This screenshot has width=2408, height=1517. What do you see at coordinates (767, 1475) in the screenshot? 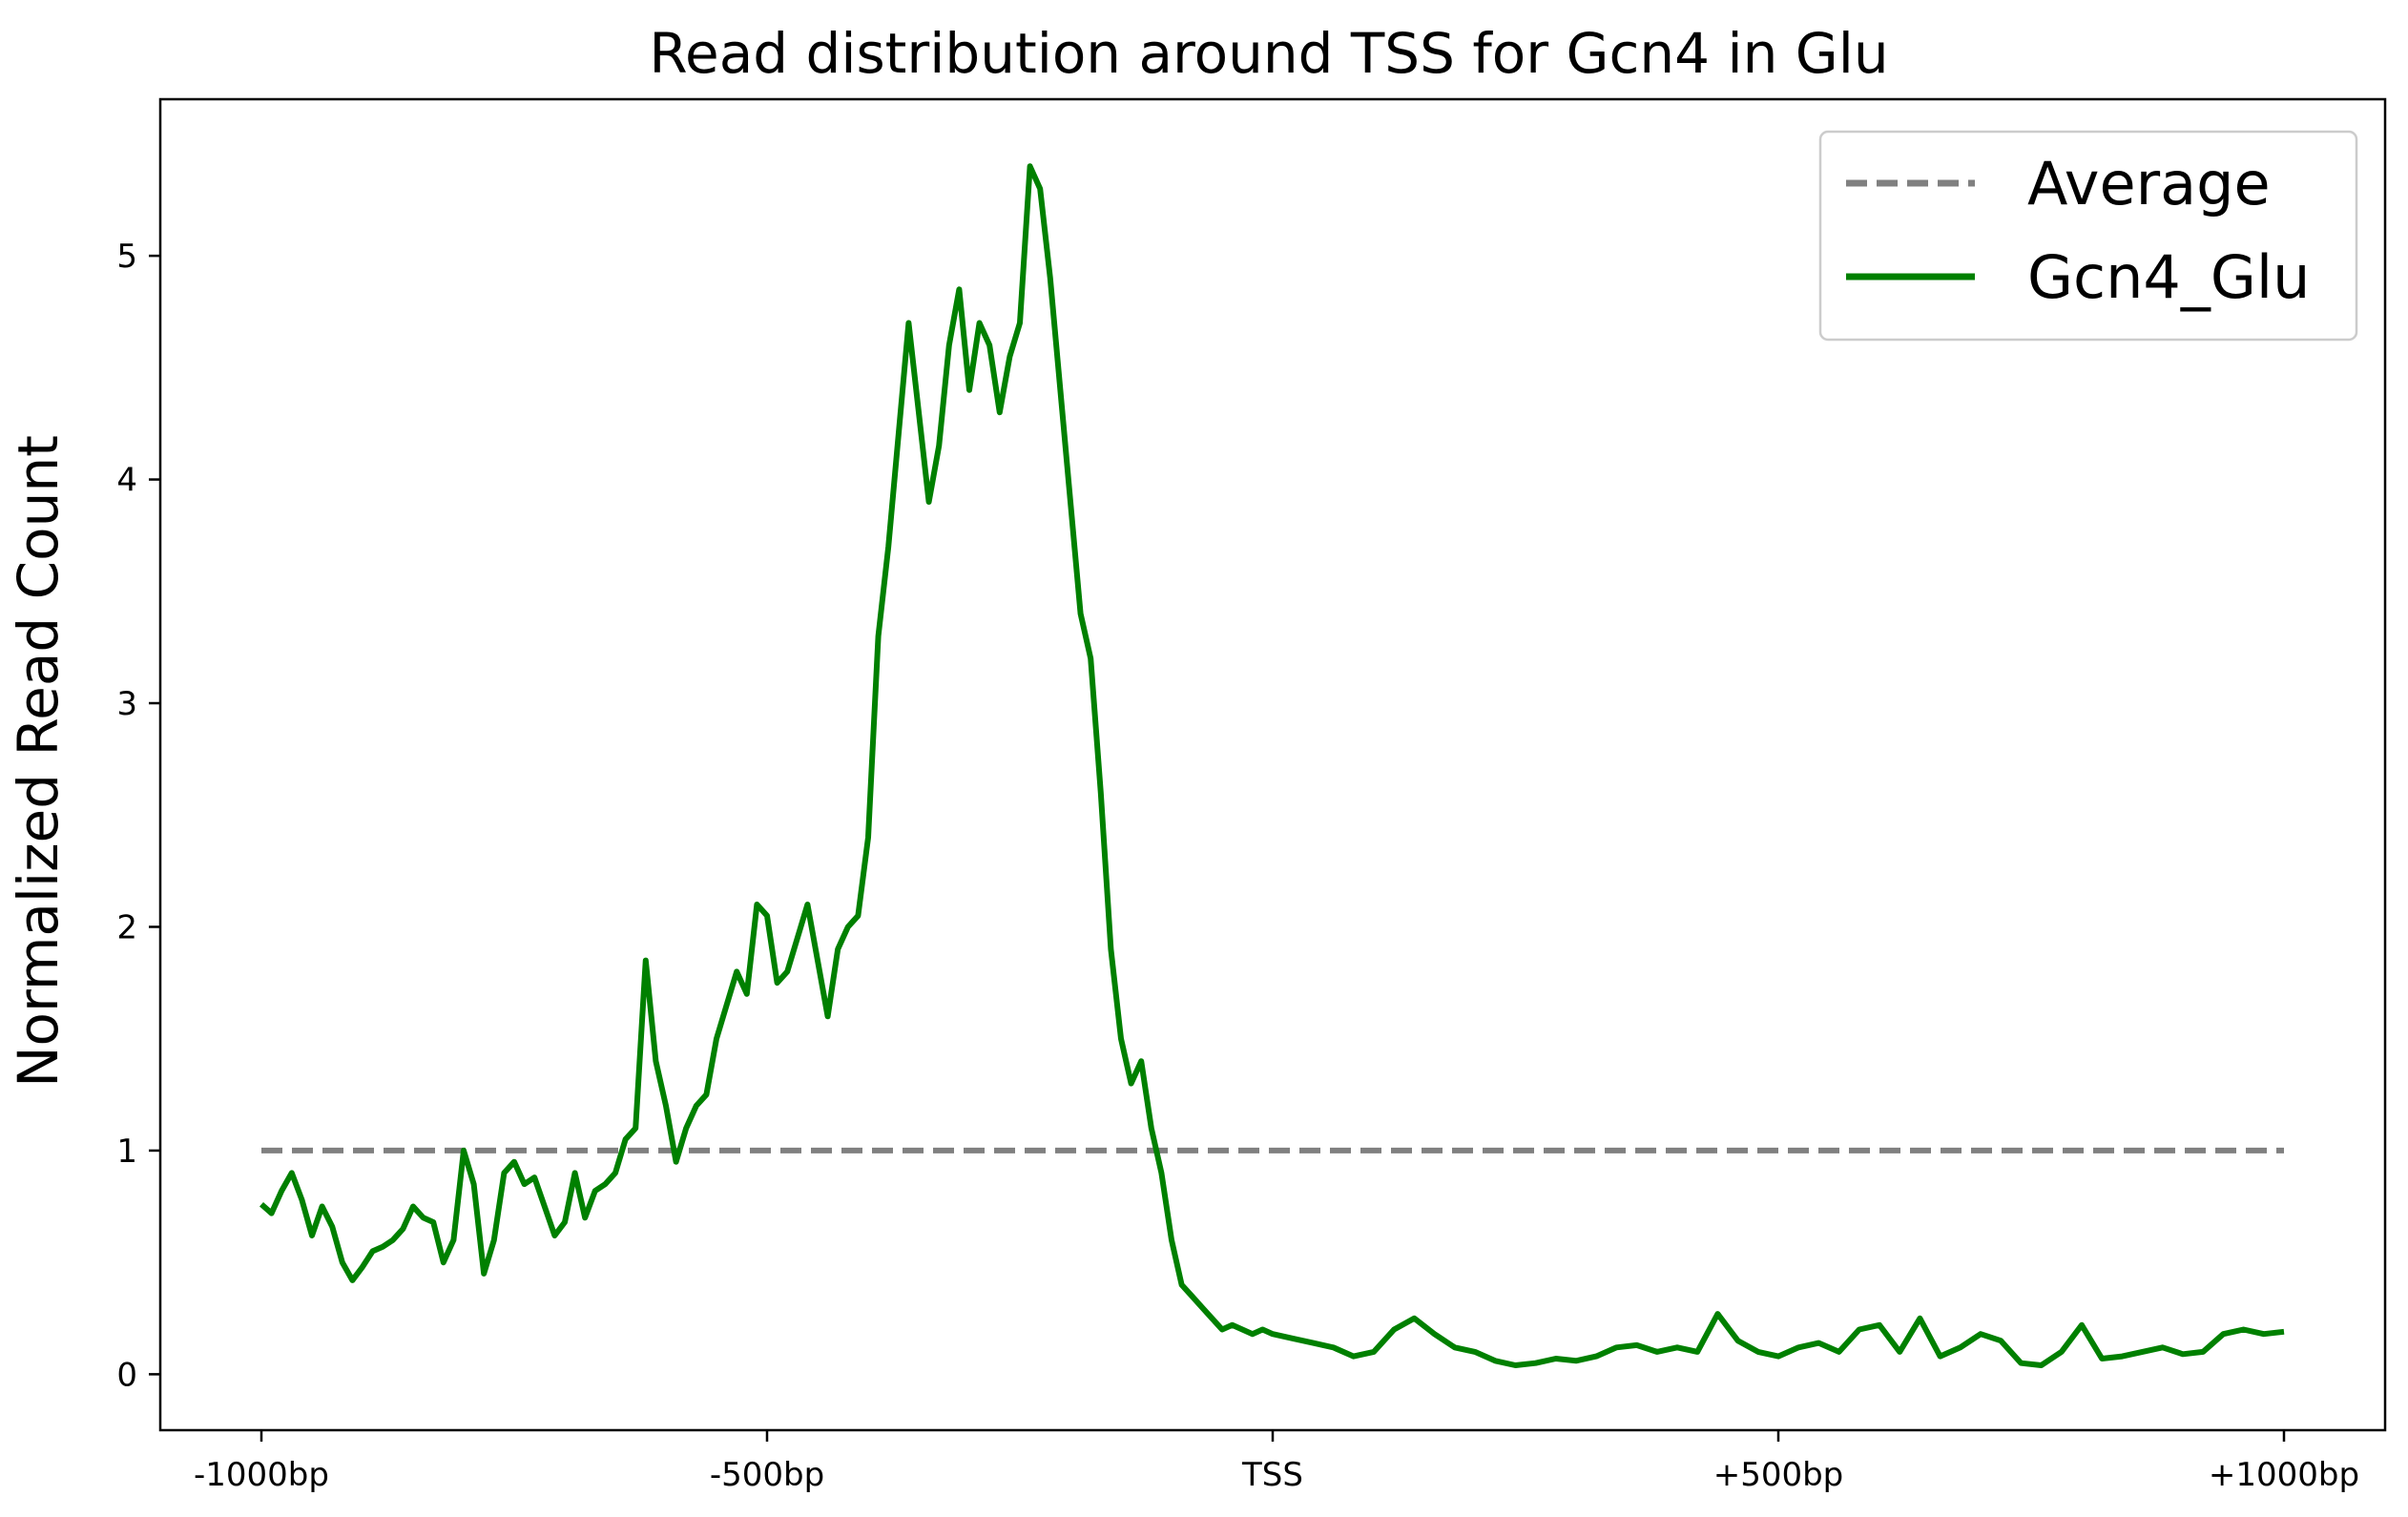
I see `x-tick-label: -500bp` at bounding box center [767, 1475].